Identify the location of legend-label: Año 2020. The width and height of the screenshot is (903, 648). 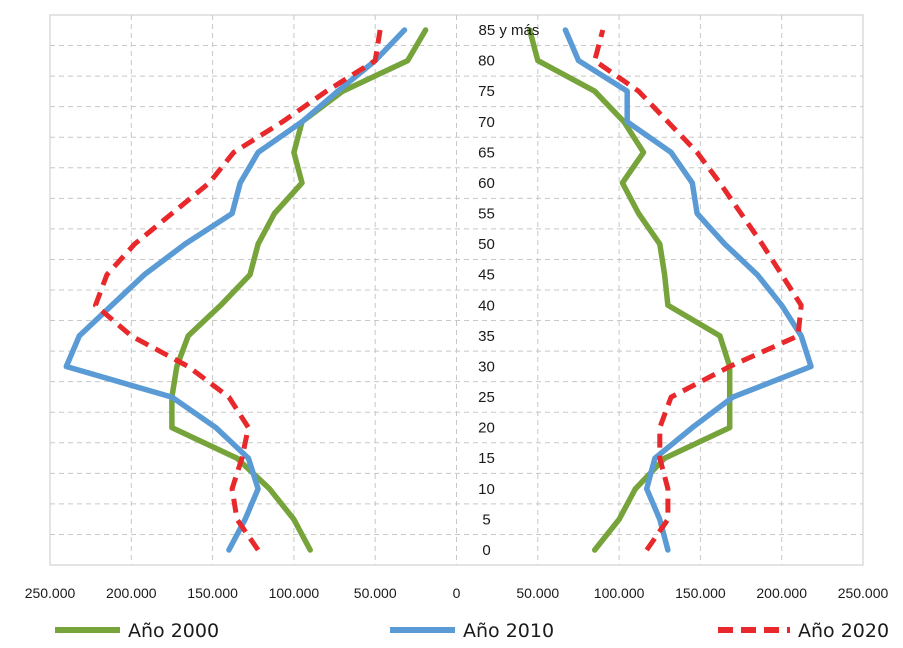
(843, 631).